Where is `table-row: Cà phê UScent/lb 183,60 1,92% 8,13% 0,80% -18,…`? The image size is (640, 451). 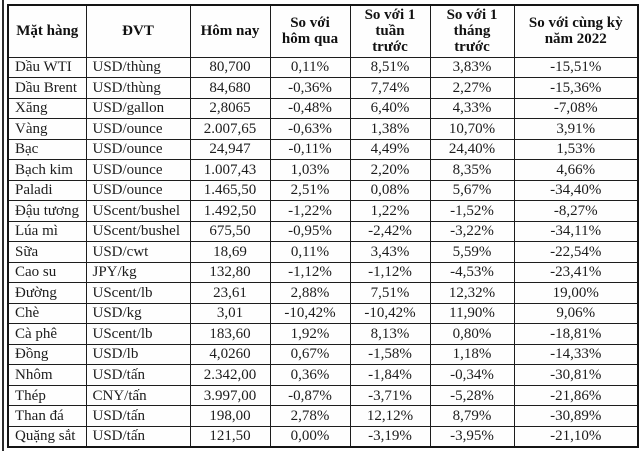
table-row: Cà phê UScent/lb 183,60 1,92% 8,13% 0,80% -18,… is located at coordinates (323, 334).